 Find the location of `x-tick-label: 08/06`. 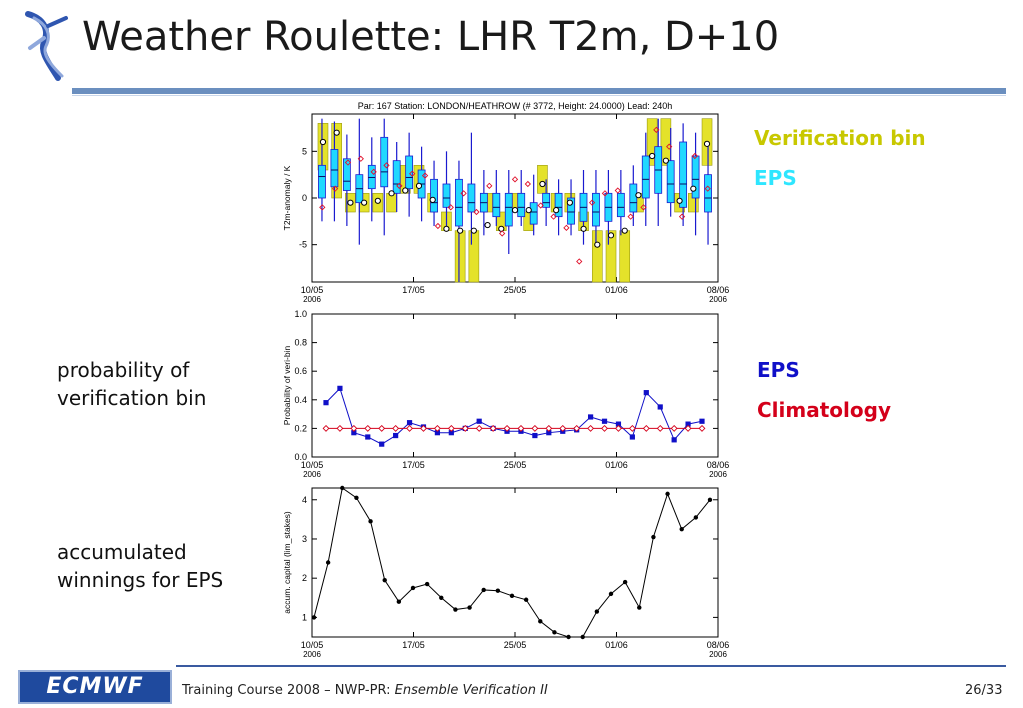

x-tick-label: 08/06 is located at coordinates (718, 645).